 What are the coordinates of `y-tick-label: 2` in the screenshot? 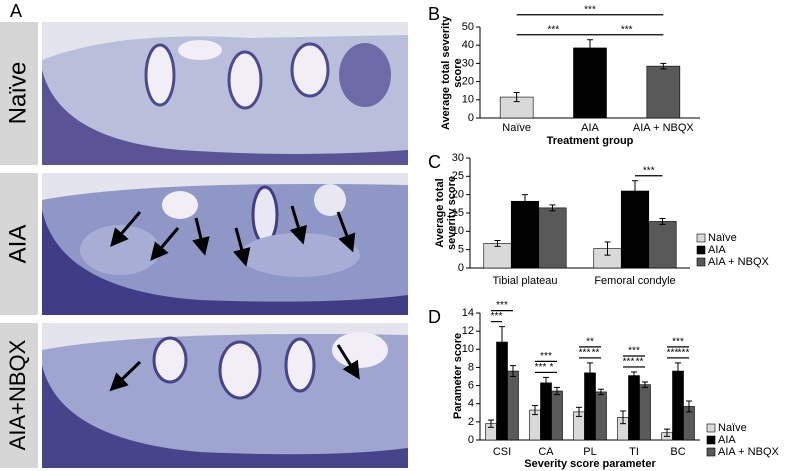 It's located at (471, 422).